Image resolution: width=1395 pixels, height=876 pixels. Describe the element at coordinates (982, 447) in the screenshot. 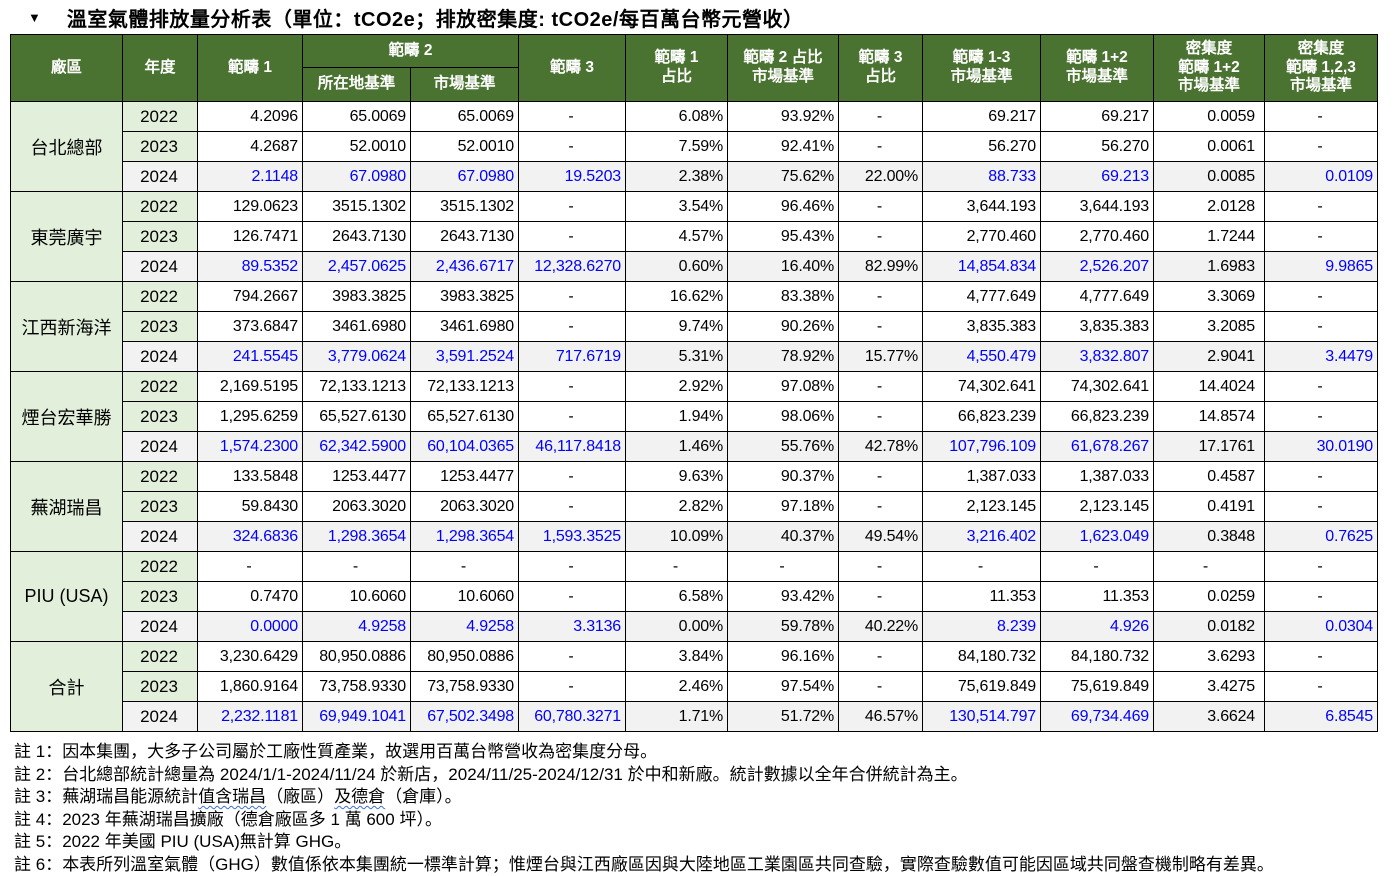

I see `value-cell: 107,796.109` at that location.